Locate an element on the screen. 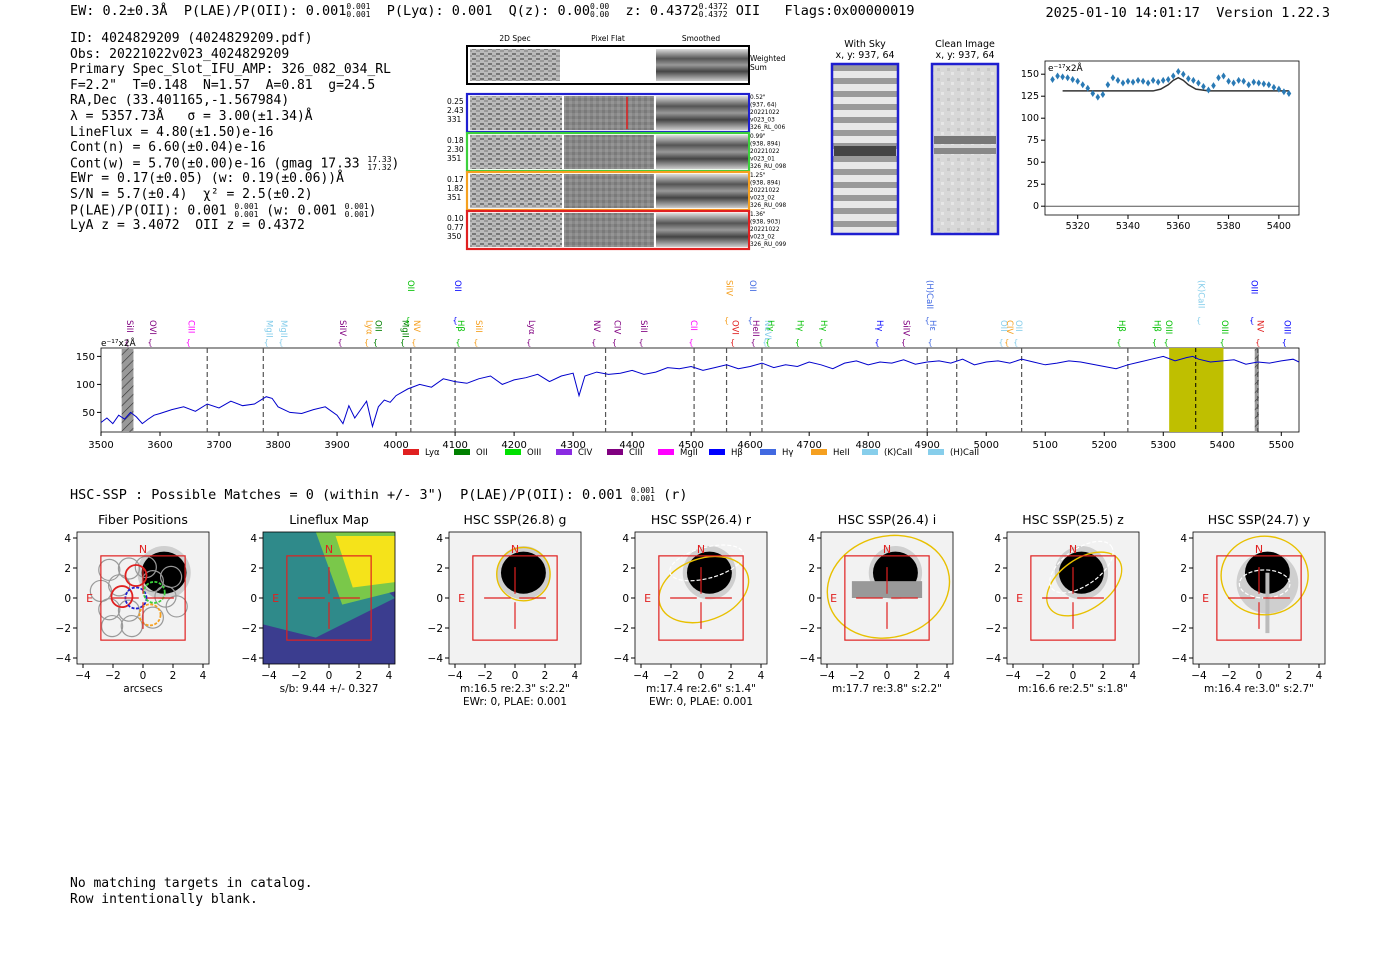 Image resolution: width=1400 pixels, height=953 pixels. panel-title: HSC SSP(26.4) i is located at coordinates (887, 519).